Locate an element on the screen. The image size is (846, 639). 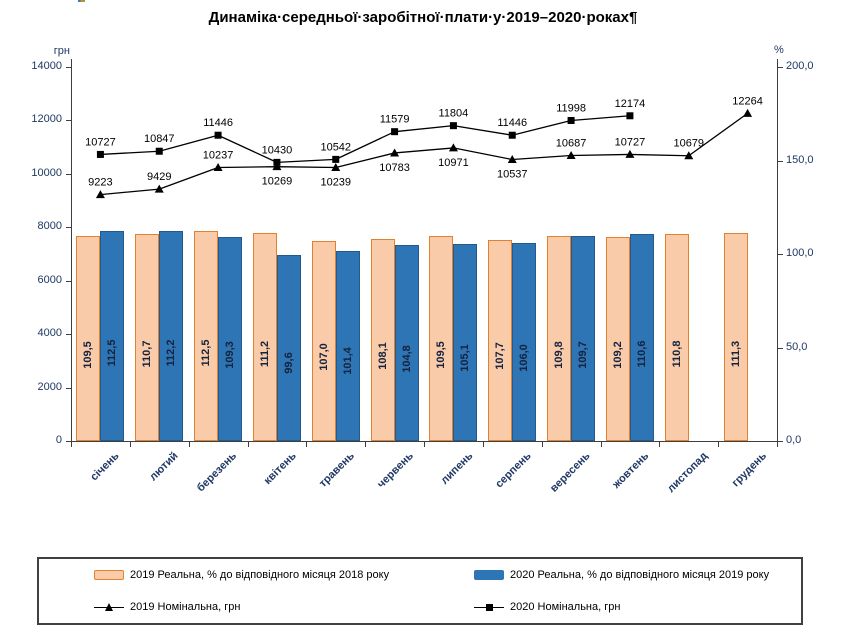
month-label: травень is located at coordinates (337, 470).